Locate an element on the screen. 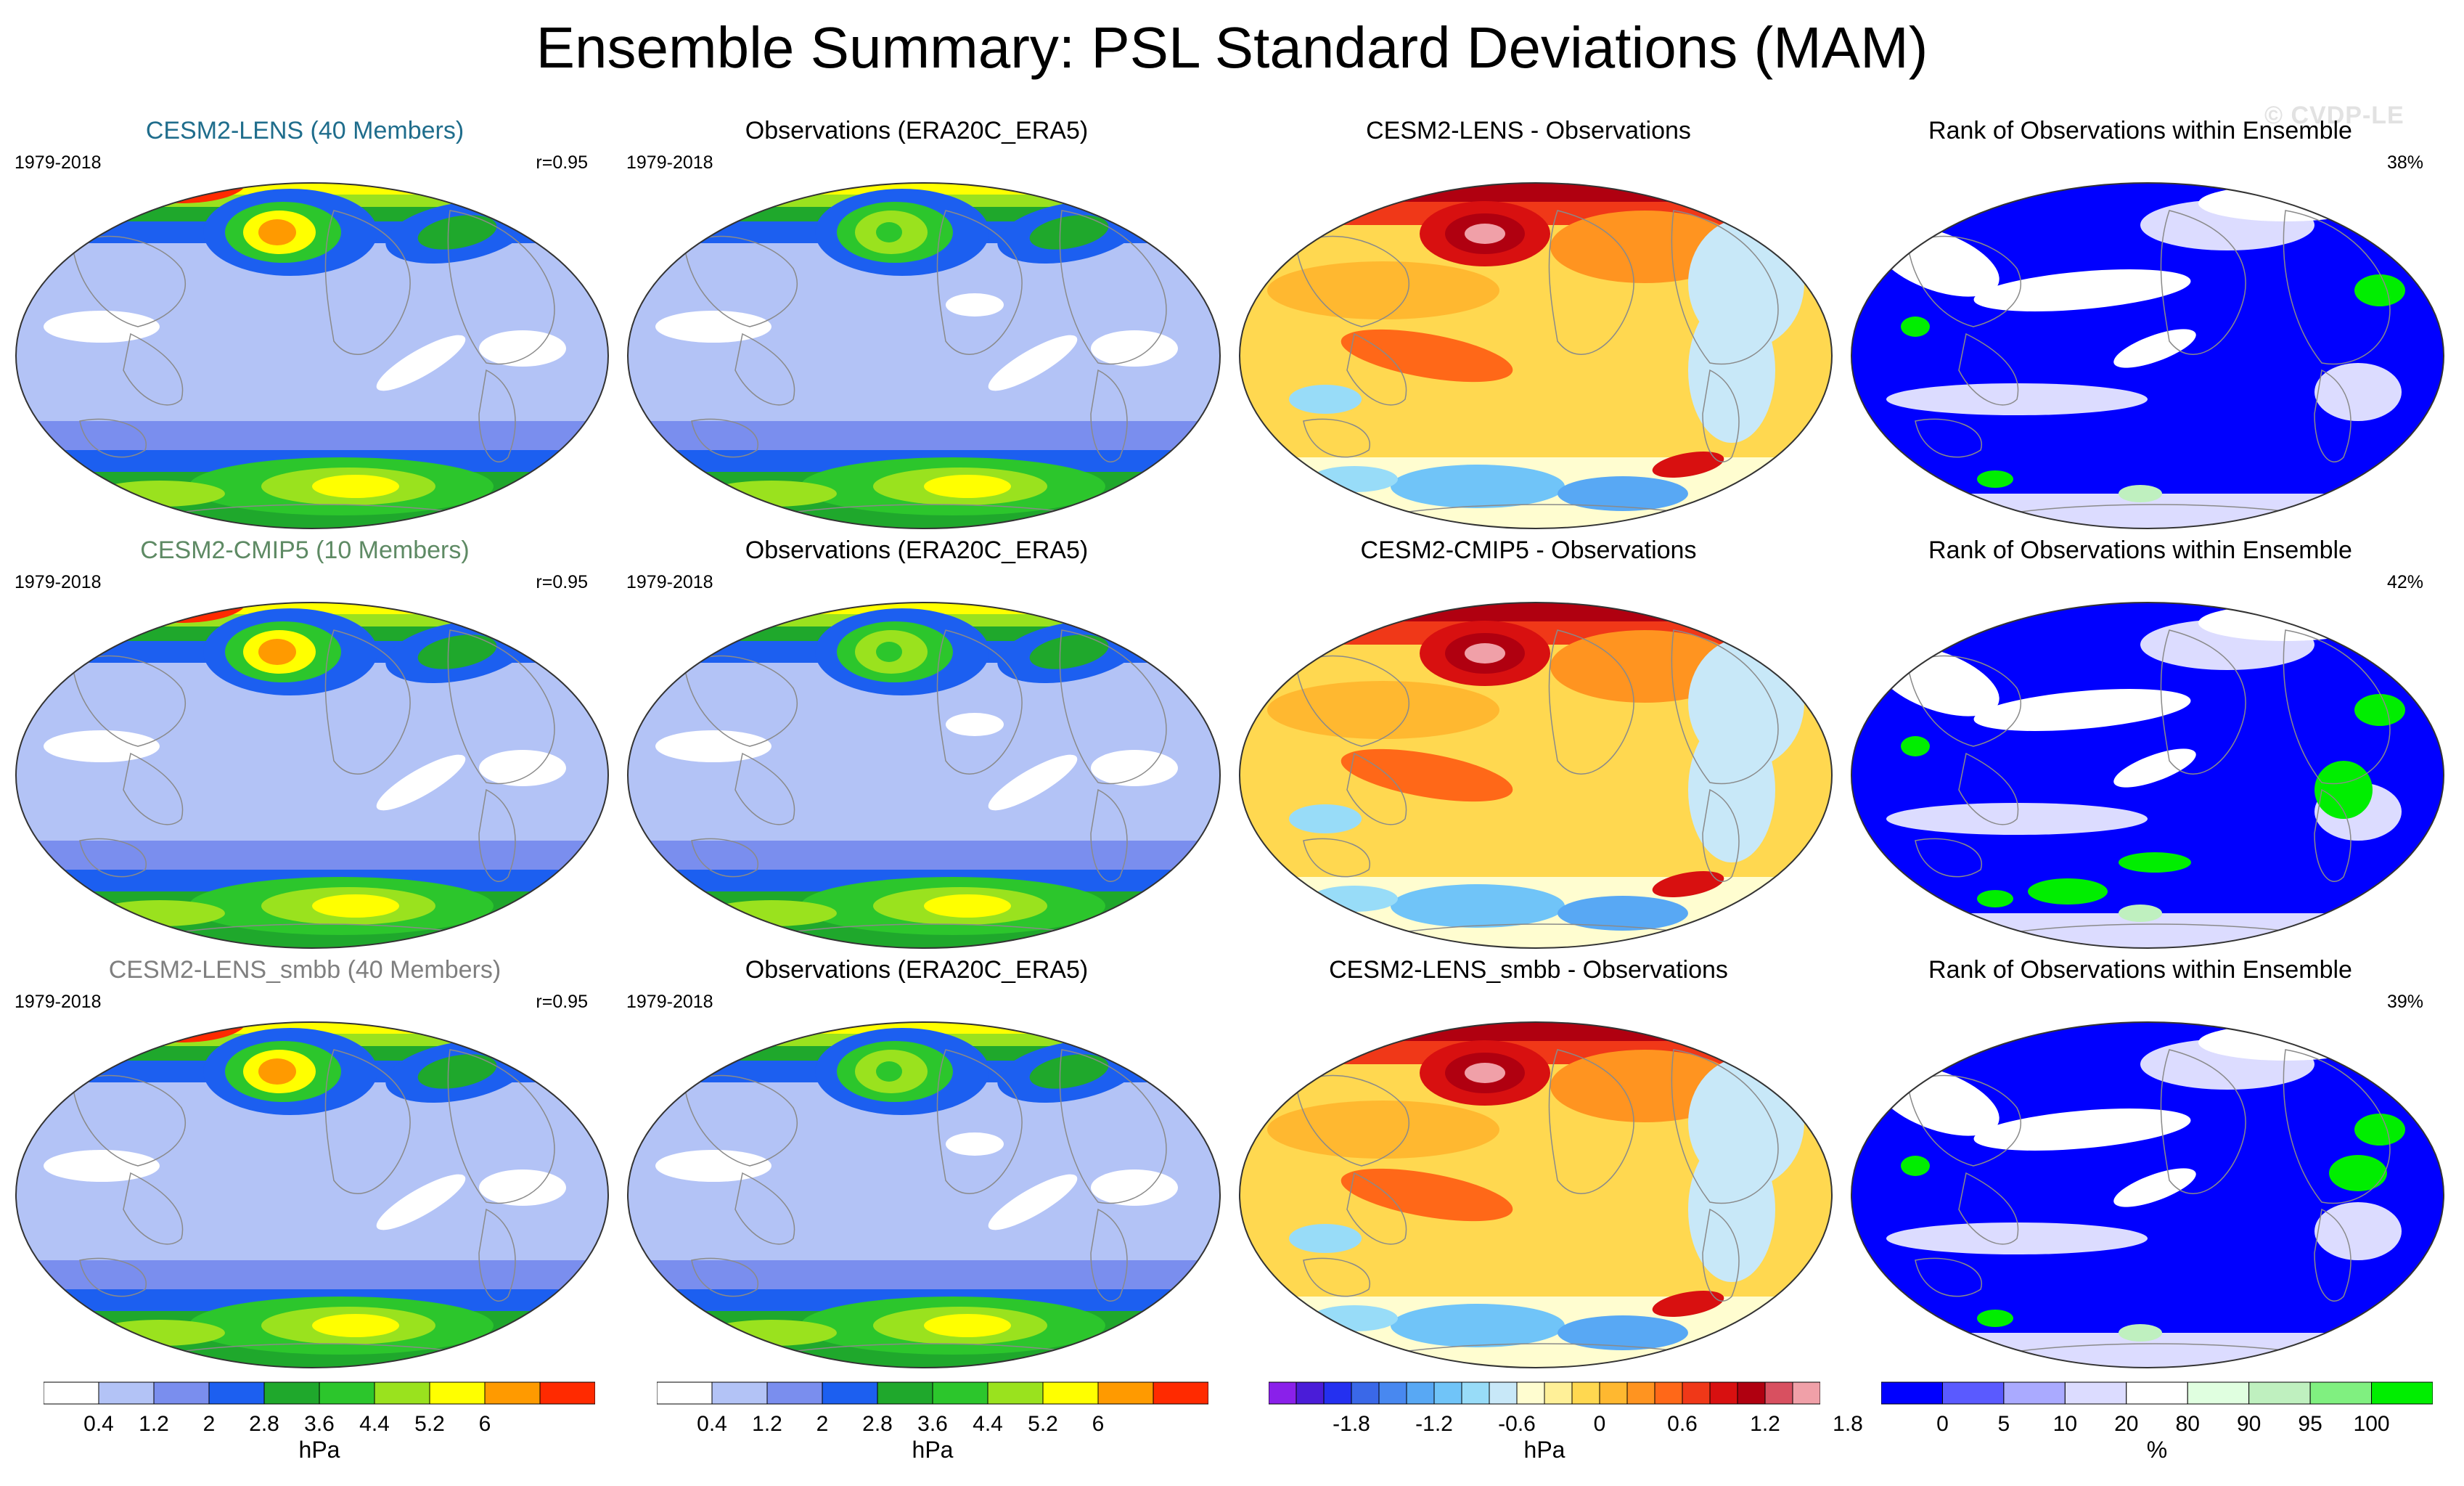 This screenshot has width=2464, height=1486. colorbar: 0 5 10 20 80 90 95 100% is located at coordinates (2157, 1422).